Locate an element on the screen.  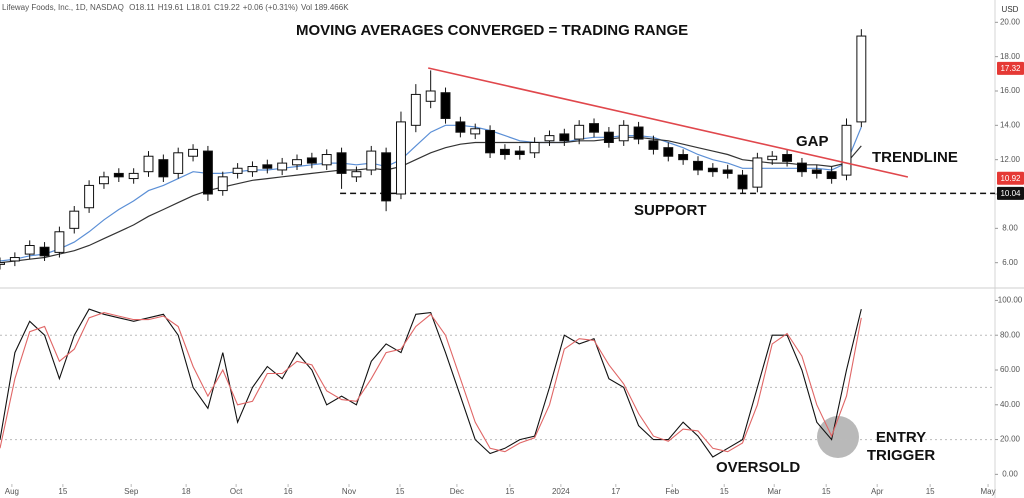
y-tick-label: 6.00 is located at coordinates (1010, 262).